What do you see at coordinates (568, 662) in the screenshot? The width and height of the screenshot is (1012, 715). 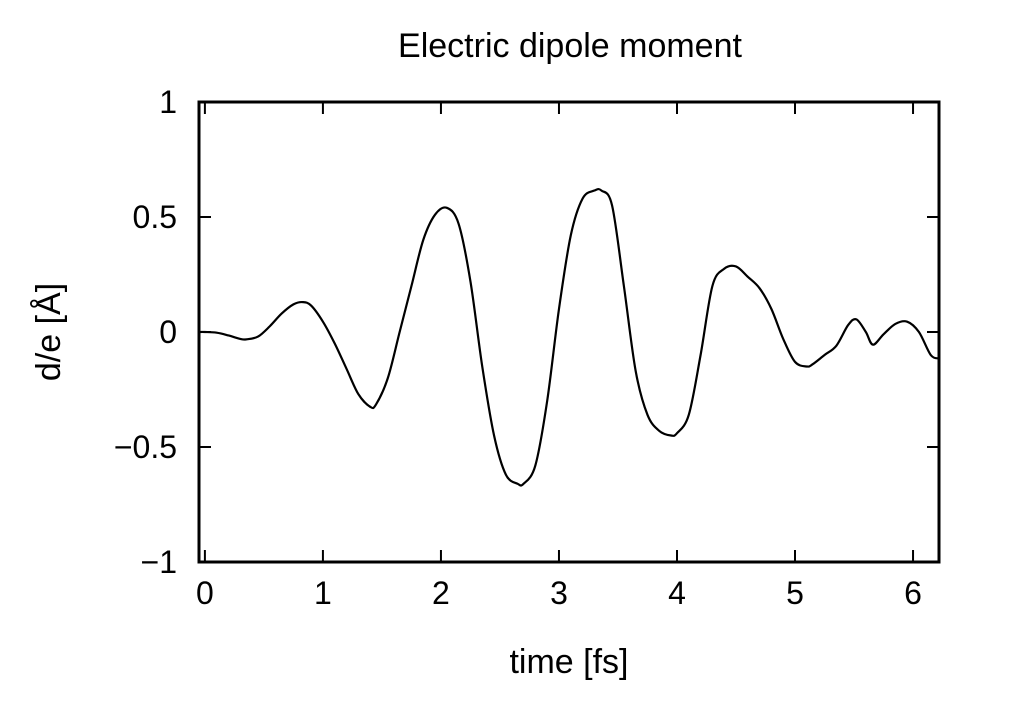 I see `x-axis-label: time [fs]` at bounding box center [568, 662].